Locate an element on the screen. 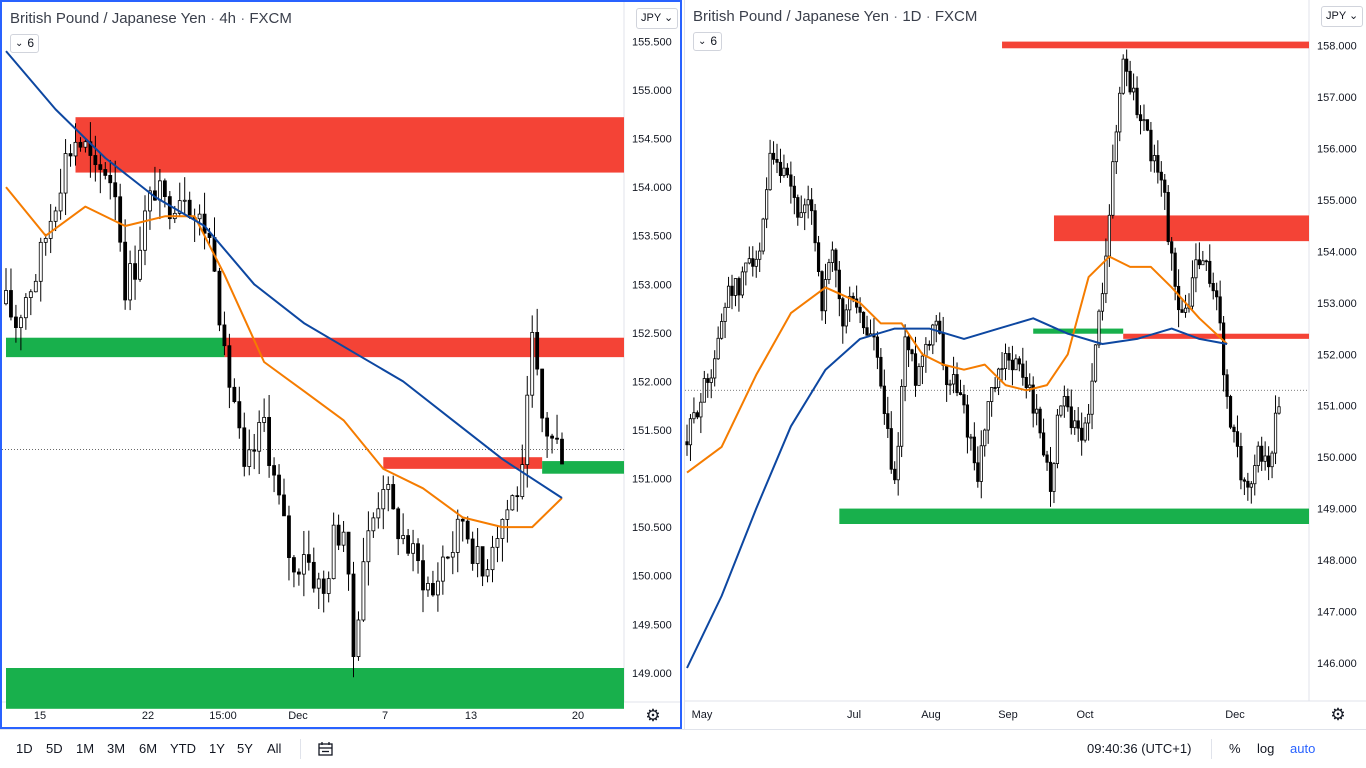 This screenshot has width=1366, height=768. range-5y-button: 5Y is located at coordinates (245, 748).